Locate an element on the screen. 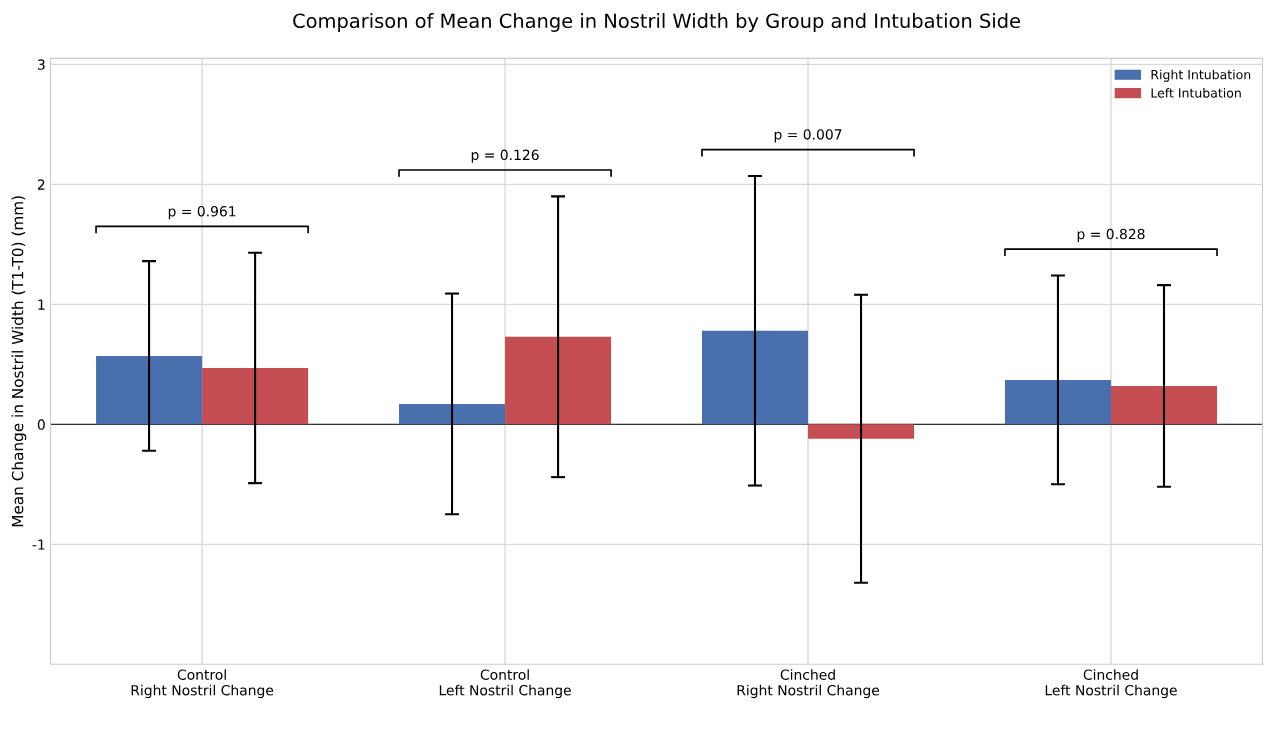  y-tick-label: 1 is located at coordinates (41, 304).